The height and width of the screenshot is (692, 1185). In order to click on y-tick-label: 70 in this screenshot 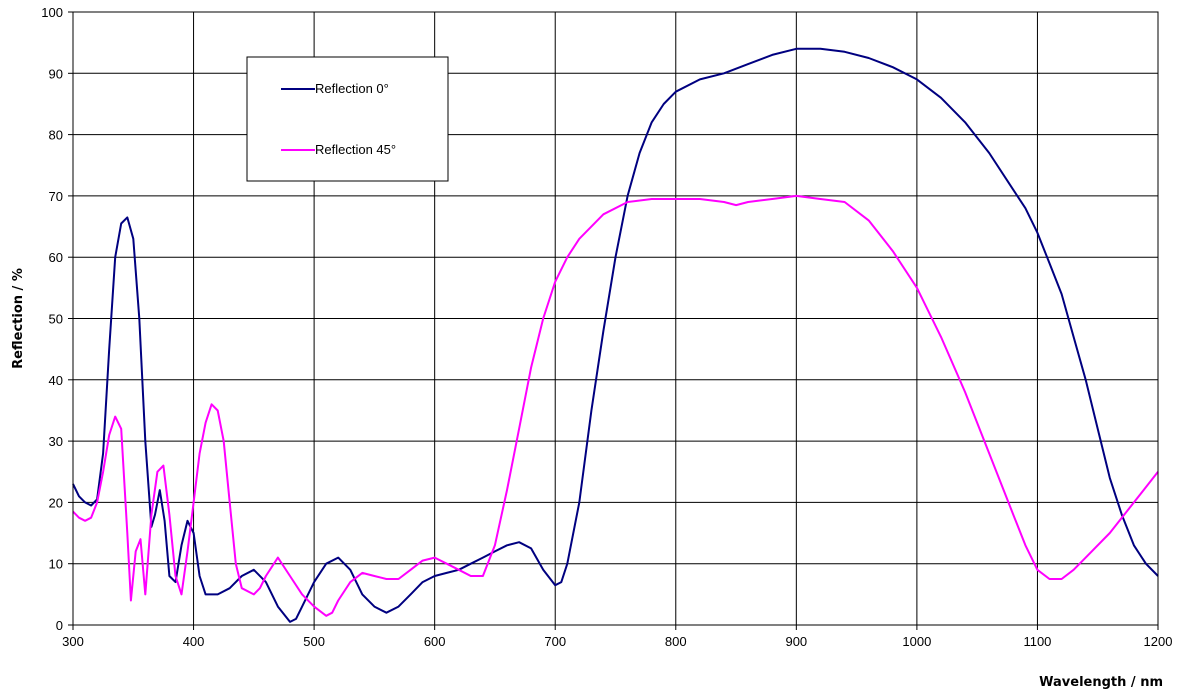, I will do `click(56, 196)`.